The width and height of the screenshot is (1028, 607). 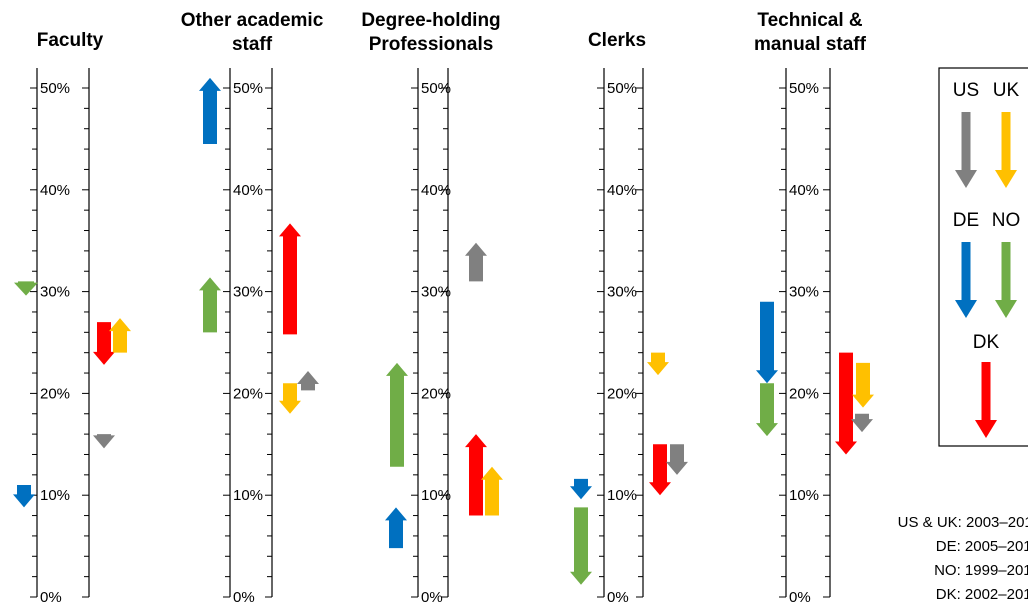 I want to click on panel-4-tick-label: 20%, so click(x=622, y=393).